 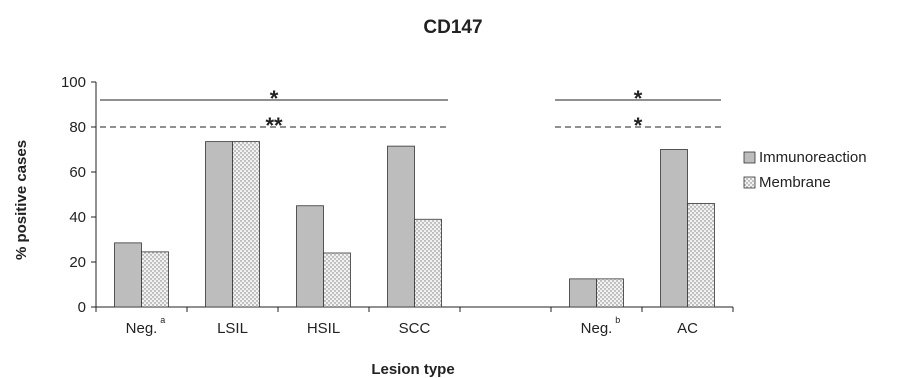 I want to click on legend-label-immunoreaction: Immunoreaction, so click(x=813, y=157).